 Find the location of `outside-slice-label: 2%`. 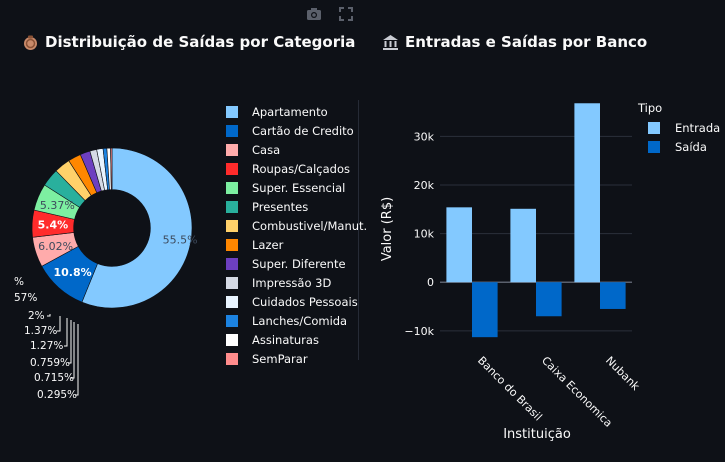

outside-slice-label: 2% is located at coordinates (36, 316).